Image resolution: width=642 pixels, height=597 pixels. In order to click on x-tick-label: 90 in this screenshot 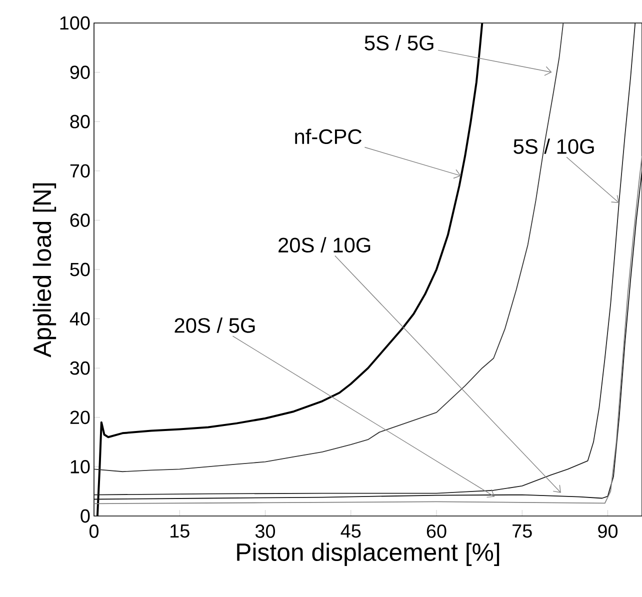, I will do `click(608, 531)`.